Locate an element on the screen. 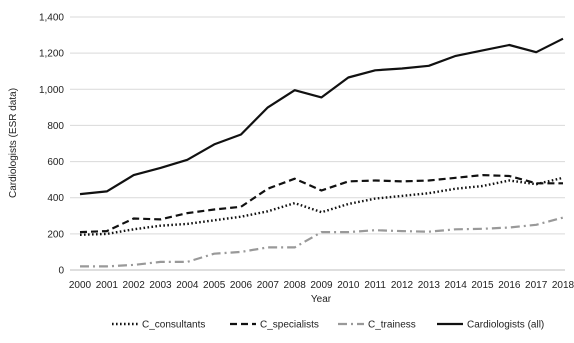  x-tick-label: 2018 is located at coordinates (563, 285).